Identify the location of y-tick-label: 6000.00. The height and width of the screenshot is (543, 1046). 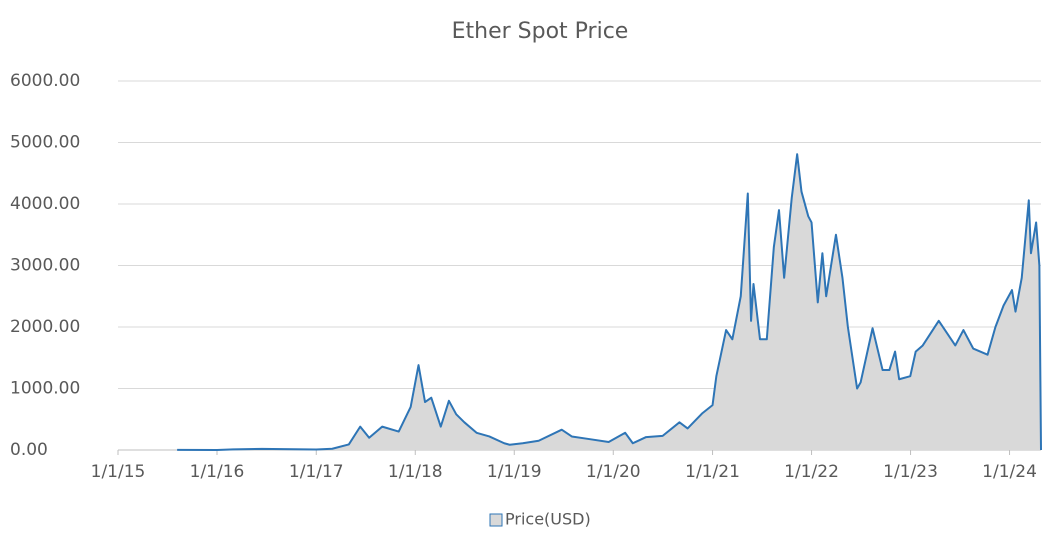
(45, 81).